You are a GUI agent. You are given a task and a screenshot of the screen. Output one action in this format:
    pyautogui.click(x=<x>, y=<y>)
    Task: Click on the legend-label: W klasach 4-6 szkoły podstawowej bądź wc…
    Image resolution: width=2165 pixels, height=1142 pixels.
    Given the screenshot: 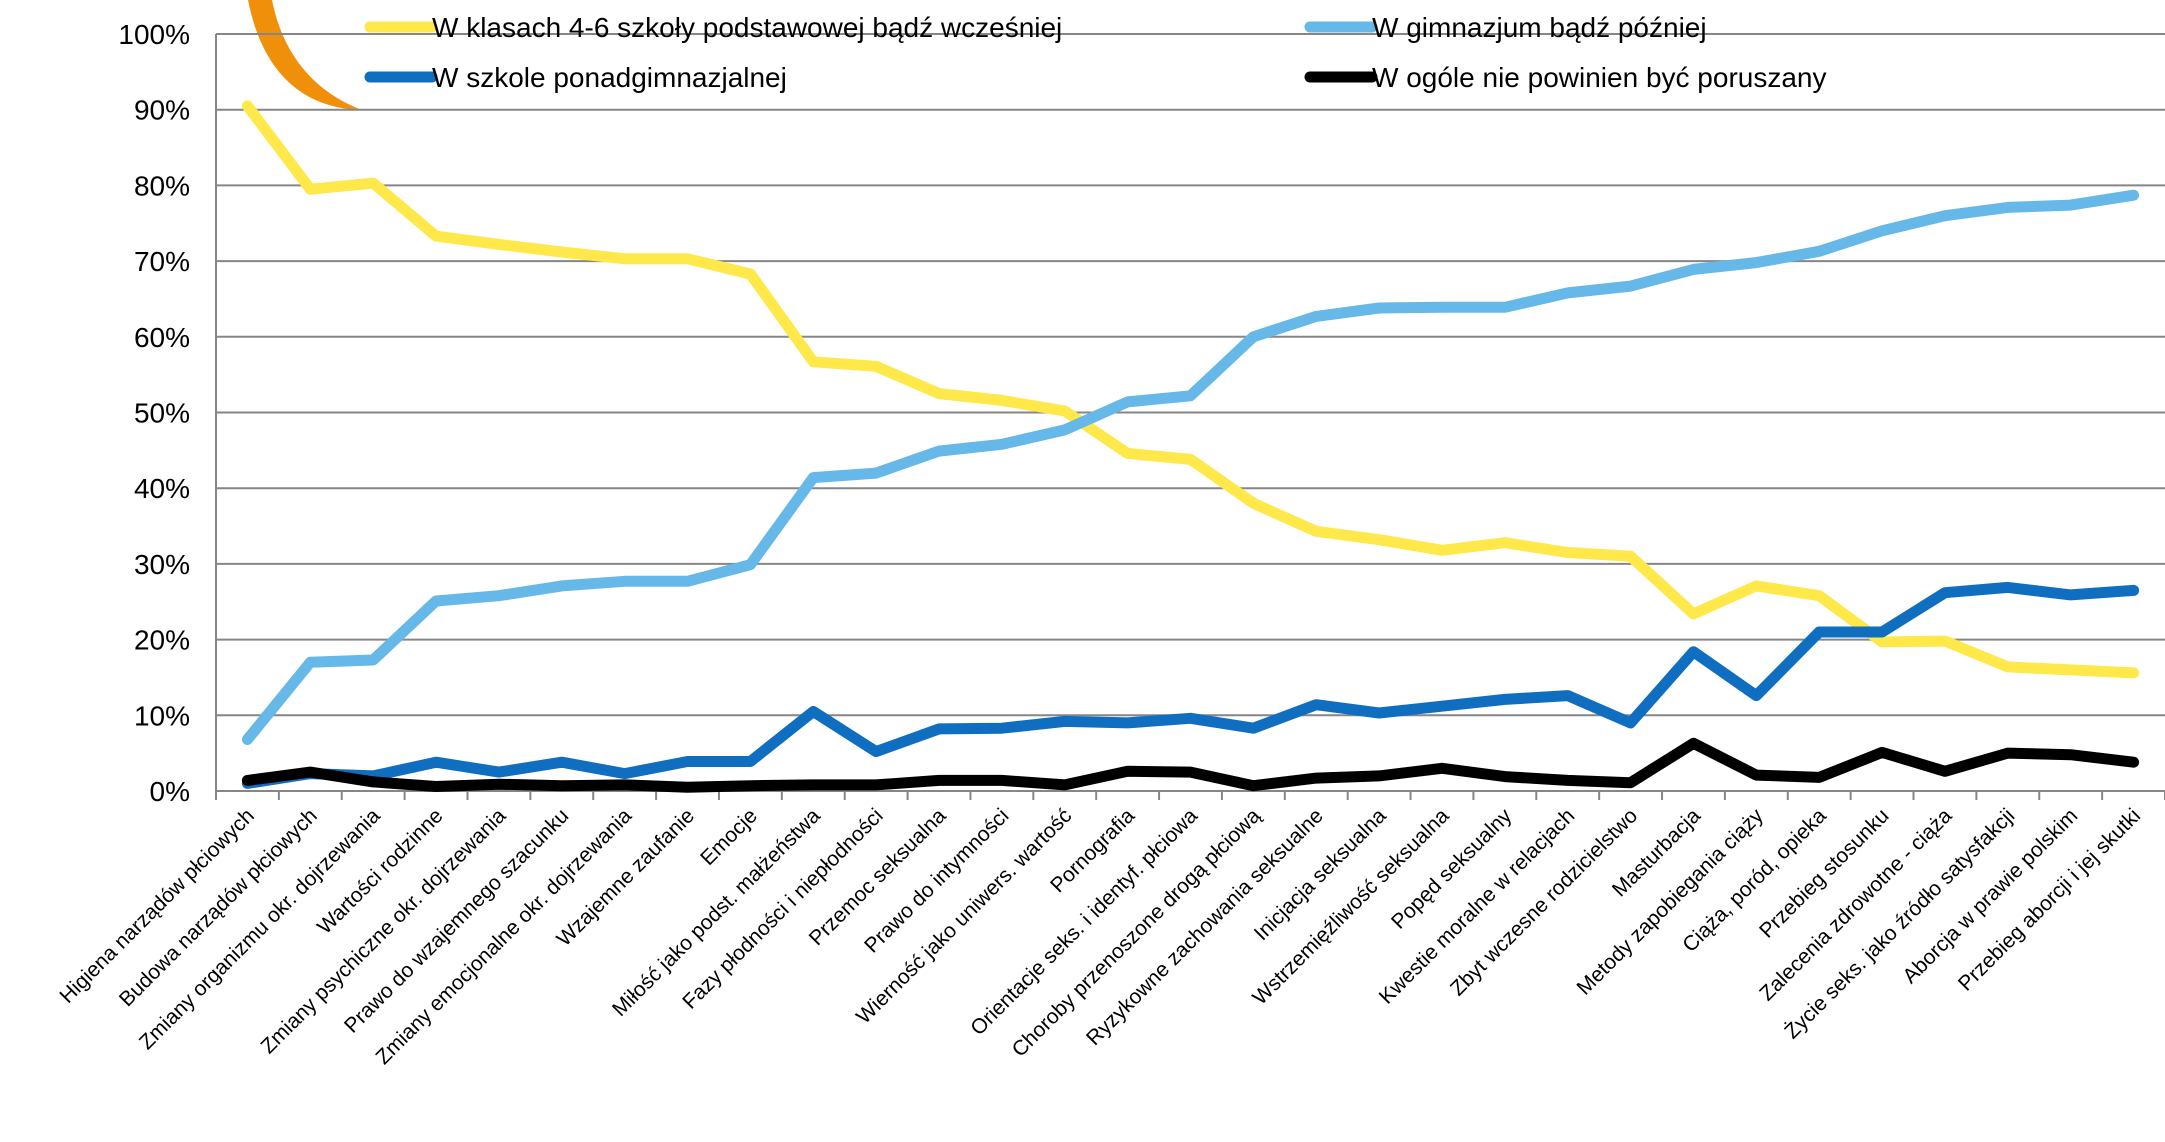 What is the action you would take?
    pyautogui.click(x=747, y=27)
    